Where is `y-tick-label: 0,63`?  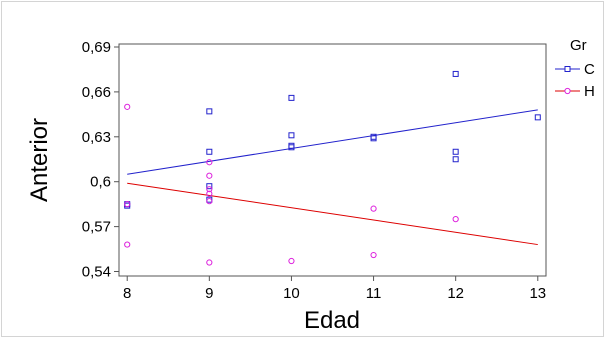
y-tick-label: 0,63 is located at coordinates (96, 137).